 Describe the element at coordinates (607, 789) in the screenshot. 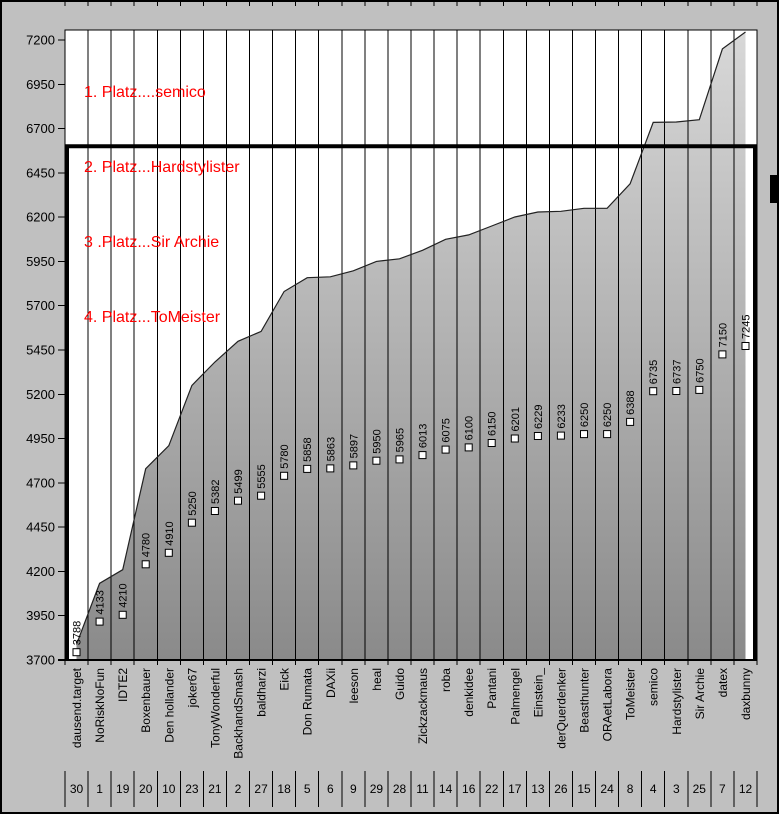

I see `rank-label: 24` at that location.